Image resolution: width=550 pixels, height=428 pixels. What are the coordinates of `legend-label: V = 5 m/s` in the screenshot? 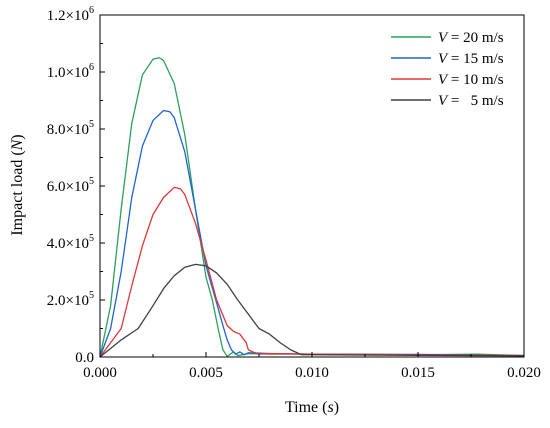 It's located at (471, 101).